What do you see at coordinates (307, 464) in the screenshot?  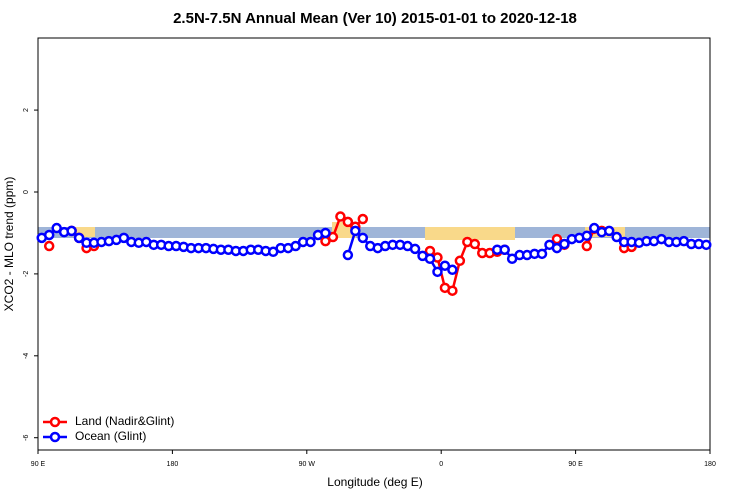 I see `x-tick-label: 90 W` at bounding box center [307, 464].